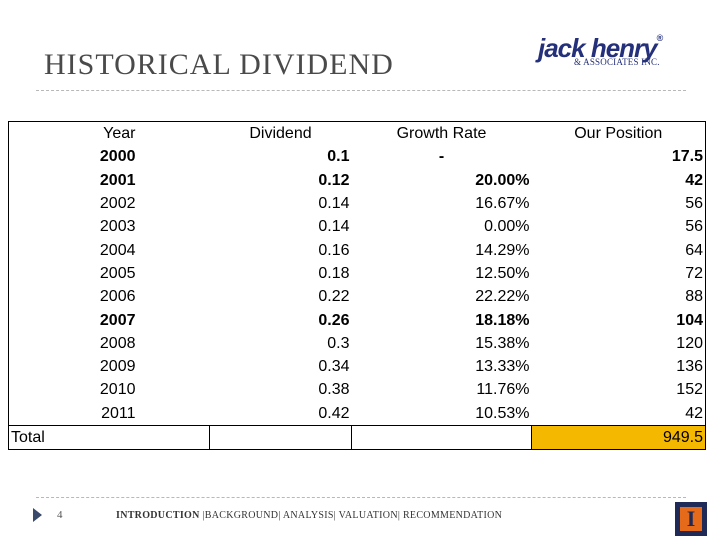  I want to click on logo-wordmark: jack henry®, so click(601, 48).